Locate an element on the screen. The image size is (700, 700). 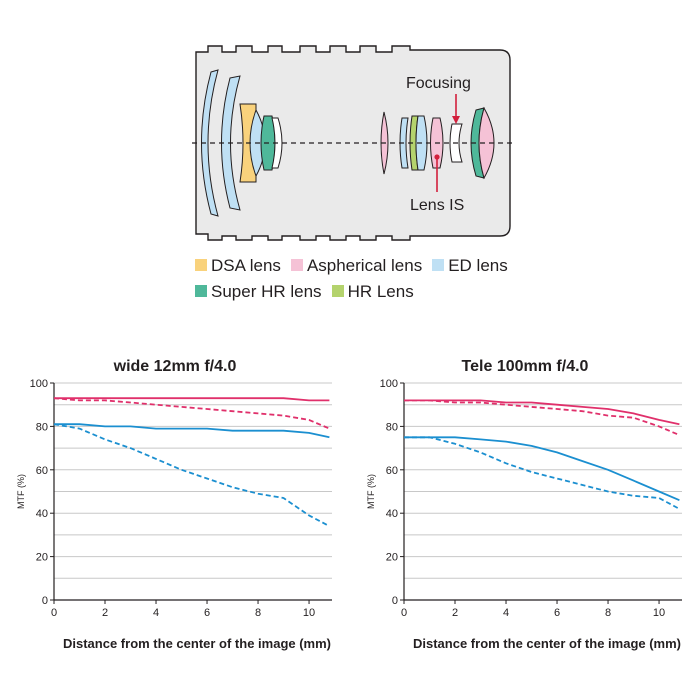
legend-item-dsa: DSA lens is located at coordinates (238, 265).